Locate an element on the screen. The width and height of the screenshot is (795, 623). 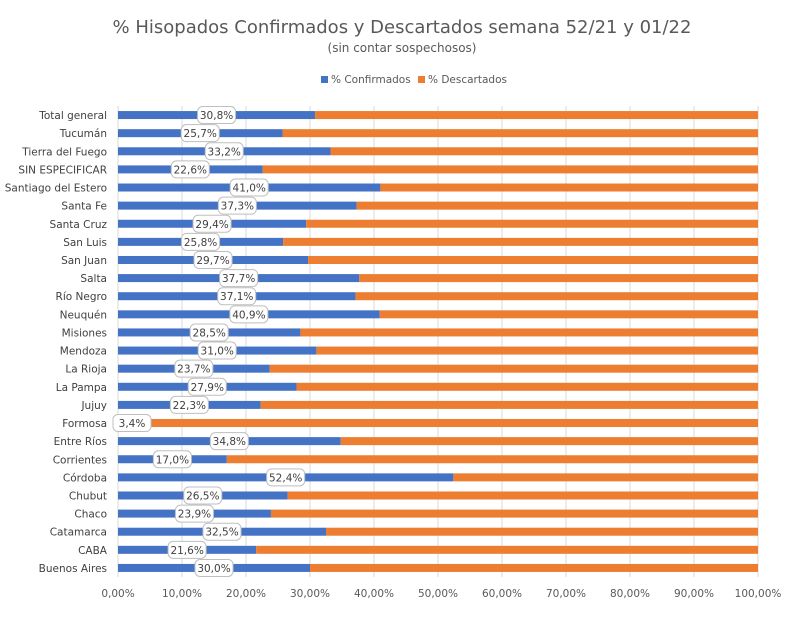
category-label: La Pampa is located at coordinates (81, 388).